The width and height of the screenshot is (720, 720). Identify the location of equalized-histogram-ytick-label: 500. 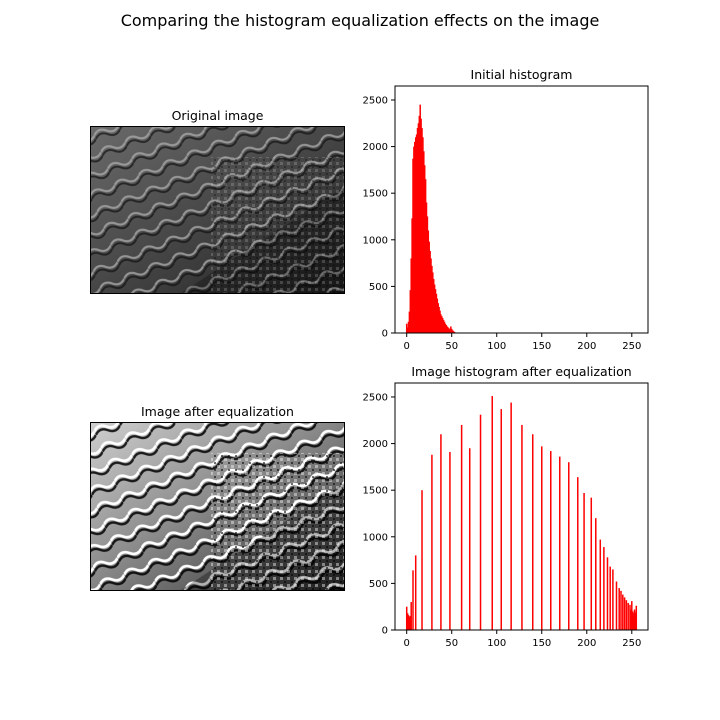
(378, 584).